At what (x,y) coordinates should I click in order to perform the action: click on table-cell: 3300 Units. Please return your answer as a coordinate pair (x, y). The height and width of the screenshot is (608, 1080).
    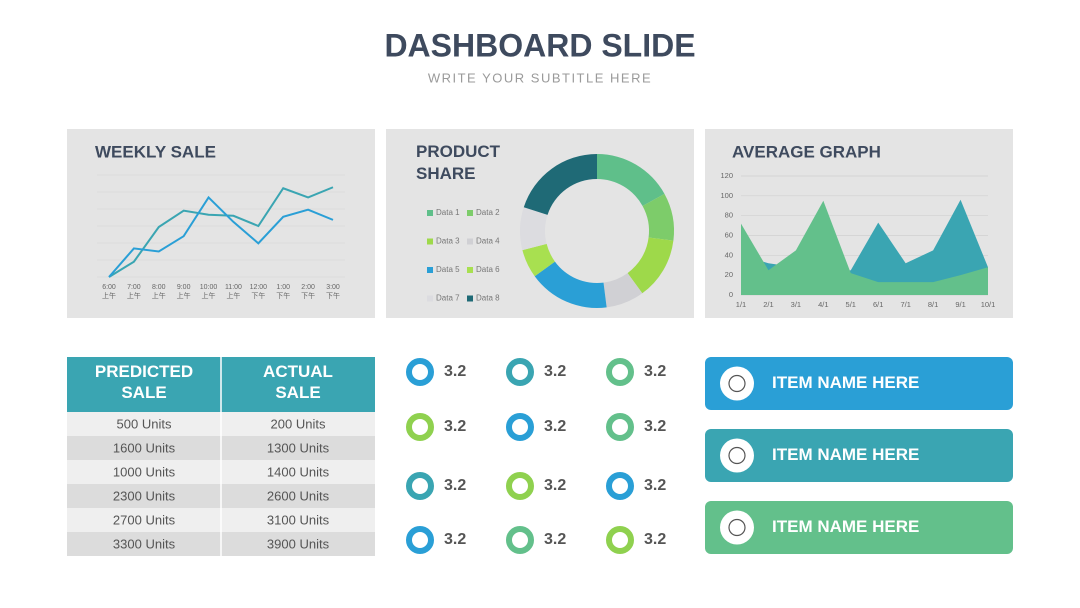
    Looking at the image, I should click on (144, 543).